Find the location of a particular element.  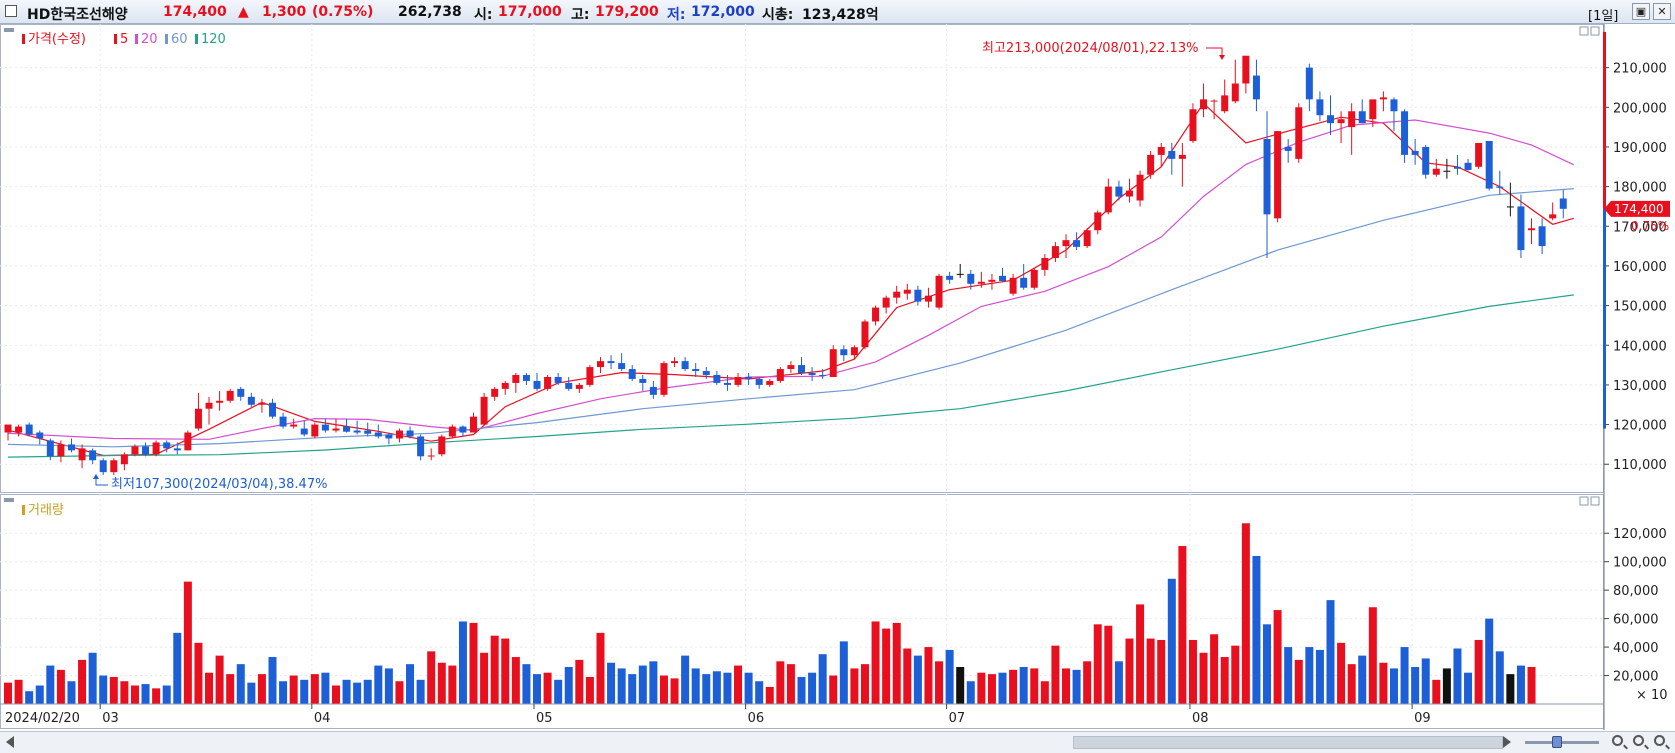

zoom-out-icon is located at coordinates (1617, 740).